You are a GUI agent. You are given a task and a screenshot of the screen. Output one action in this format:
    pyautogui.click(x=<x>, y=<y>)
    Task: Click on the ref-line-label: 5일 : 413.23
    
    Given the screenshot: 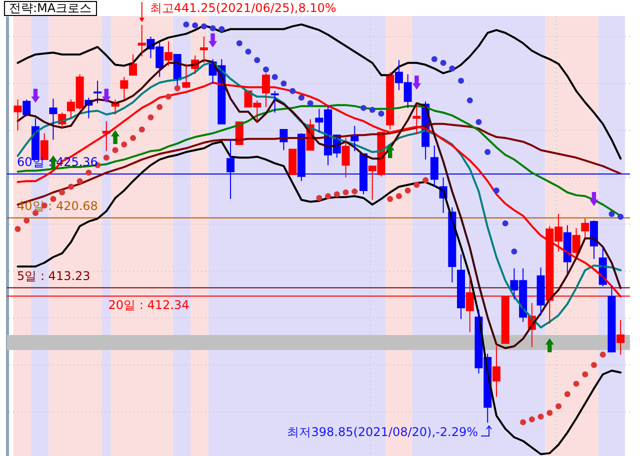 What is the action you would take?
    pyautogui.click(x=53, y=275)
    